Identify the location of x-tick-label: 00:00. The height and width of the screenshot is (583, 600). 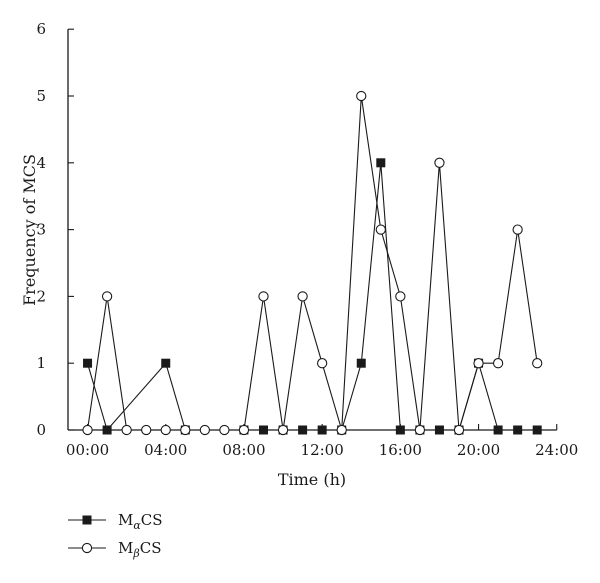
(87, 450).